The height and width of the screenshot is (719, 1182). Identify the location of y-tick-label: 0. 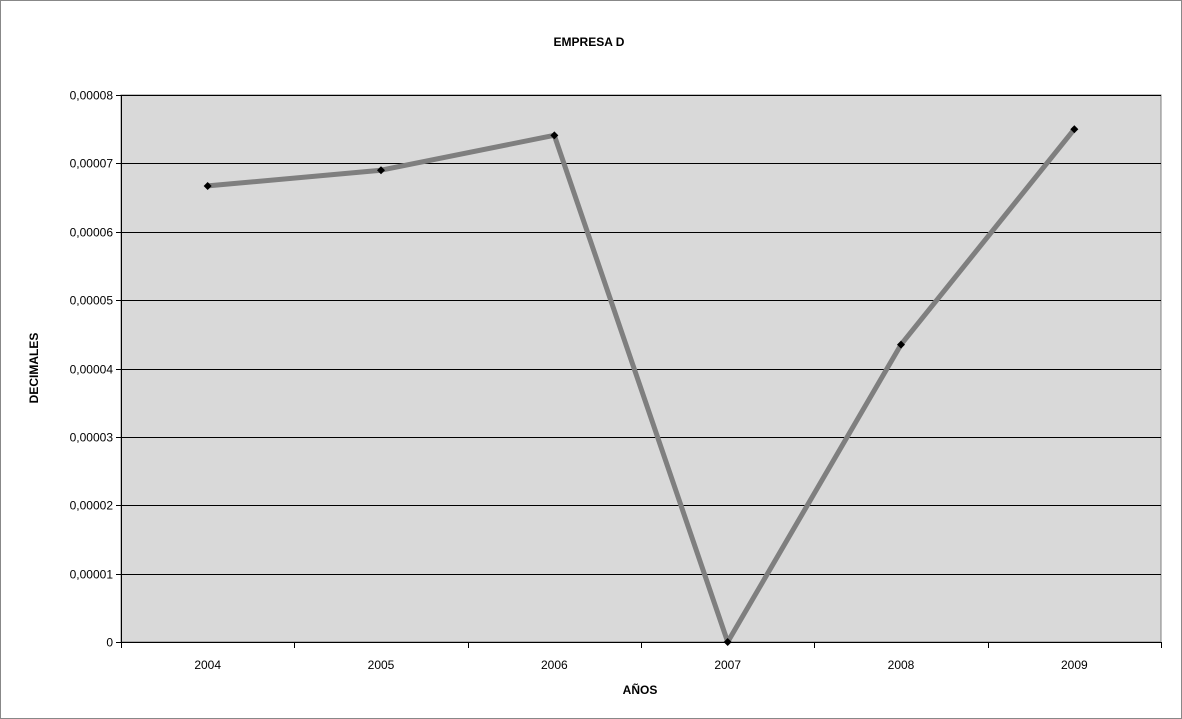
(109, 643).